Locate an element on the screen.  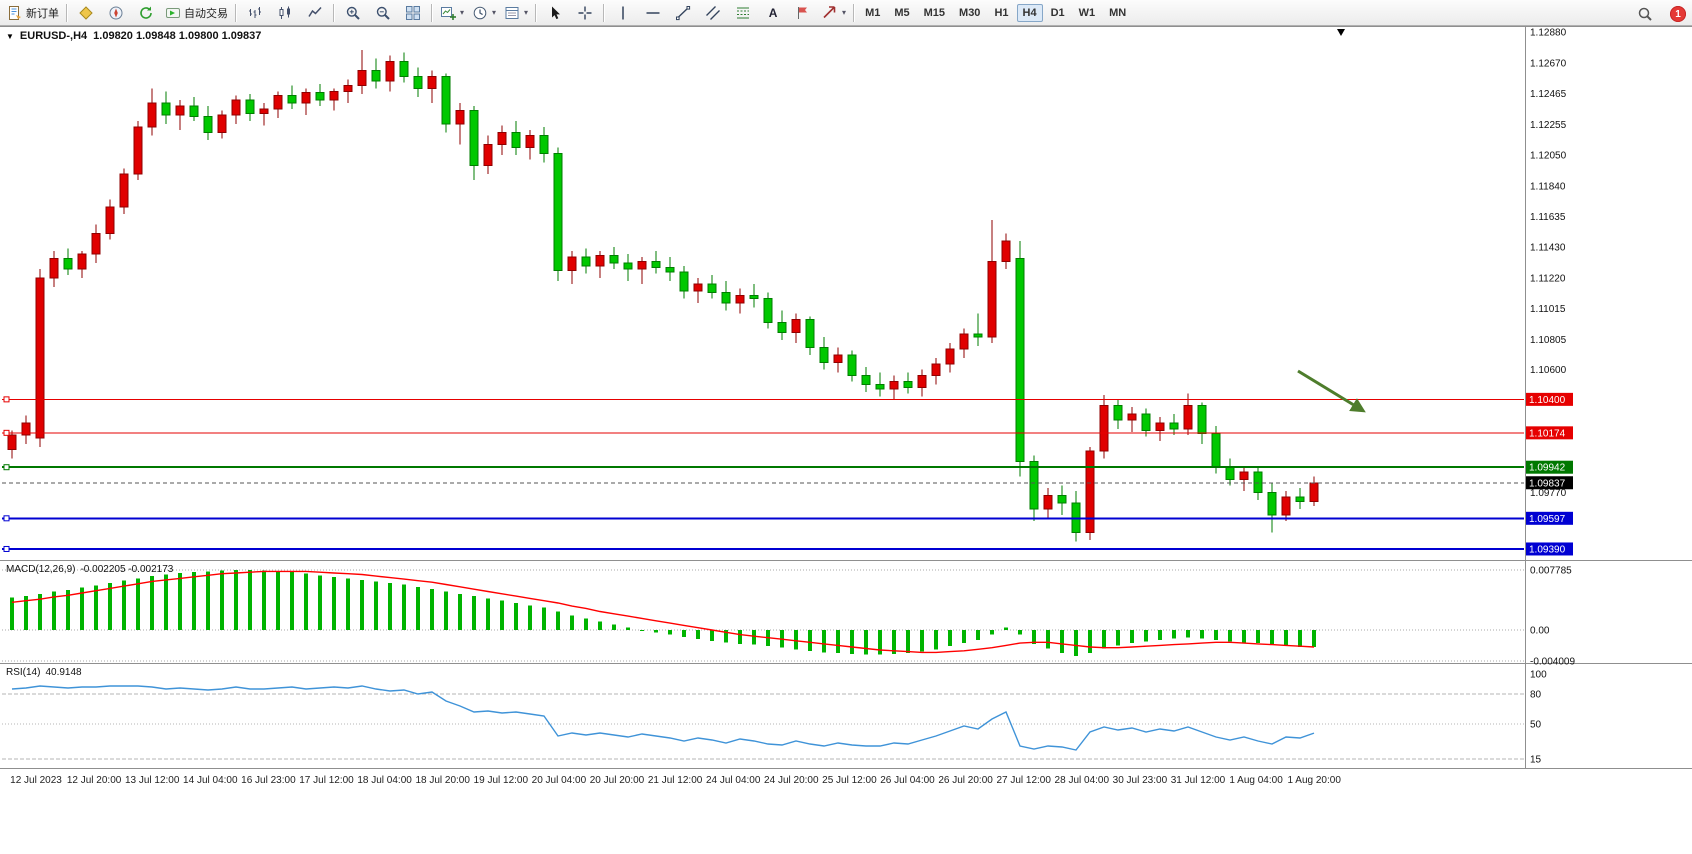
zoom-in-button is located at coordinates (353, 13).